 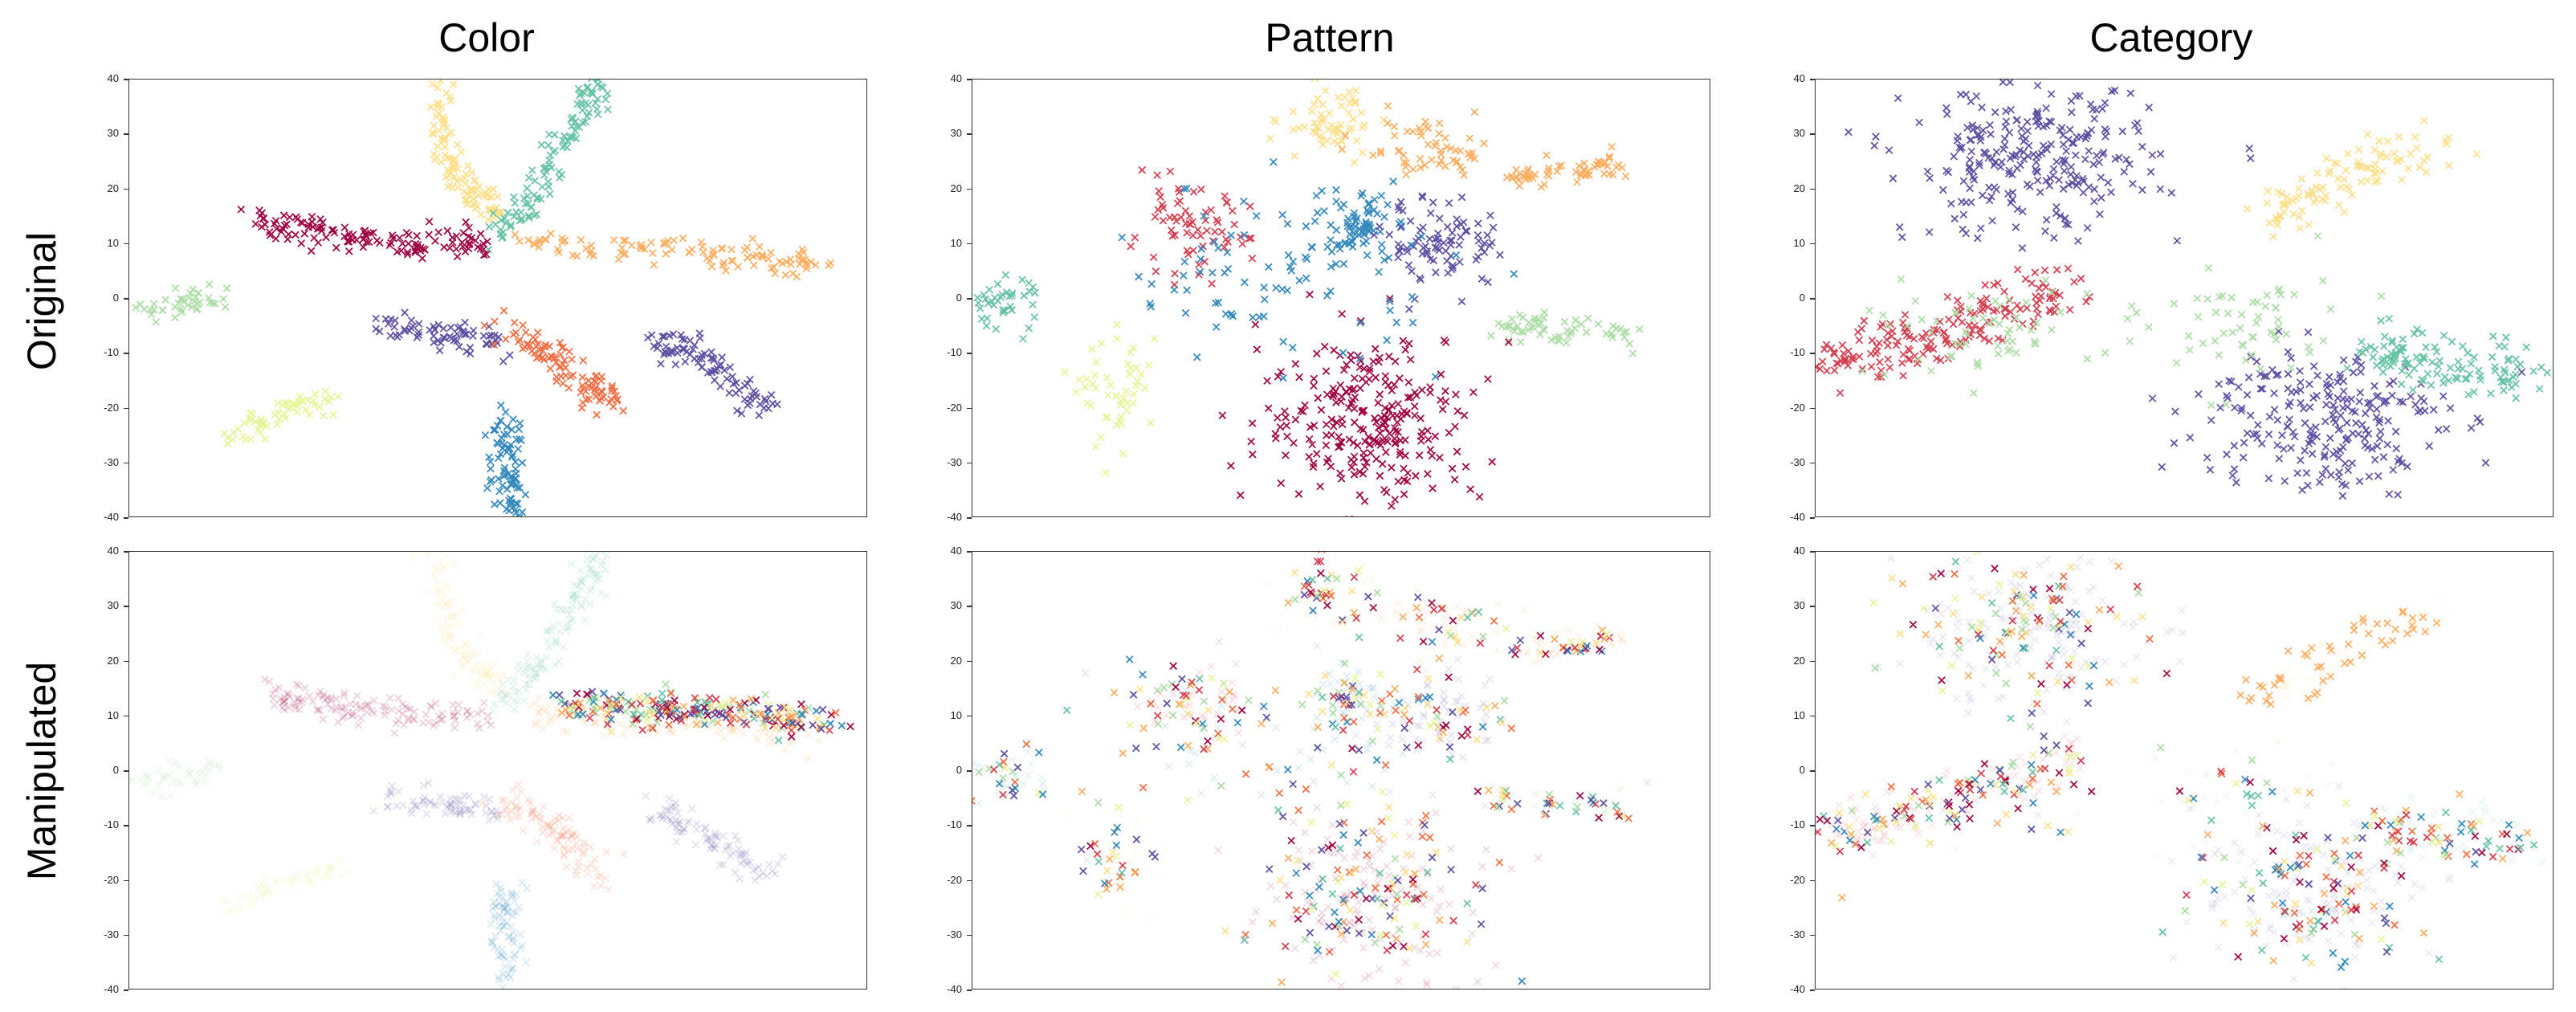 I want to click on y-tick-mark, so click(x=126, y=716).